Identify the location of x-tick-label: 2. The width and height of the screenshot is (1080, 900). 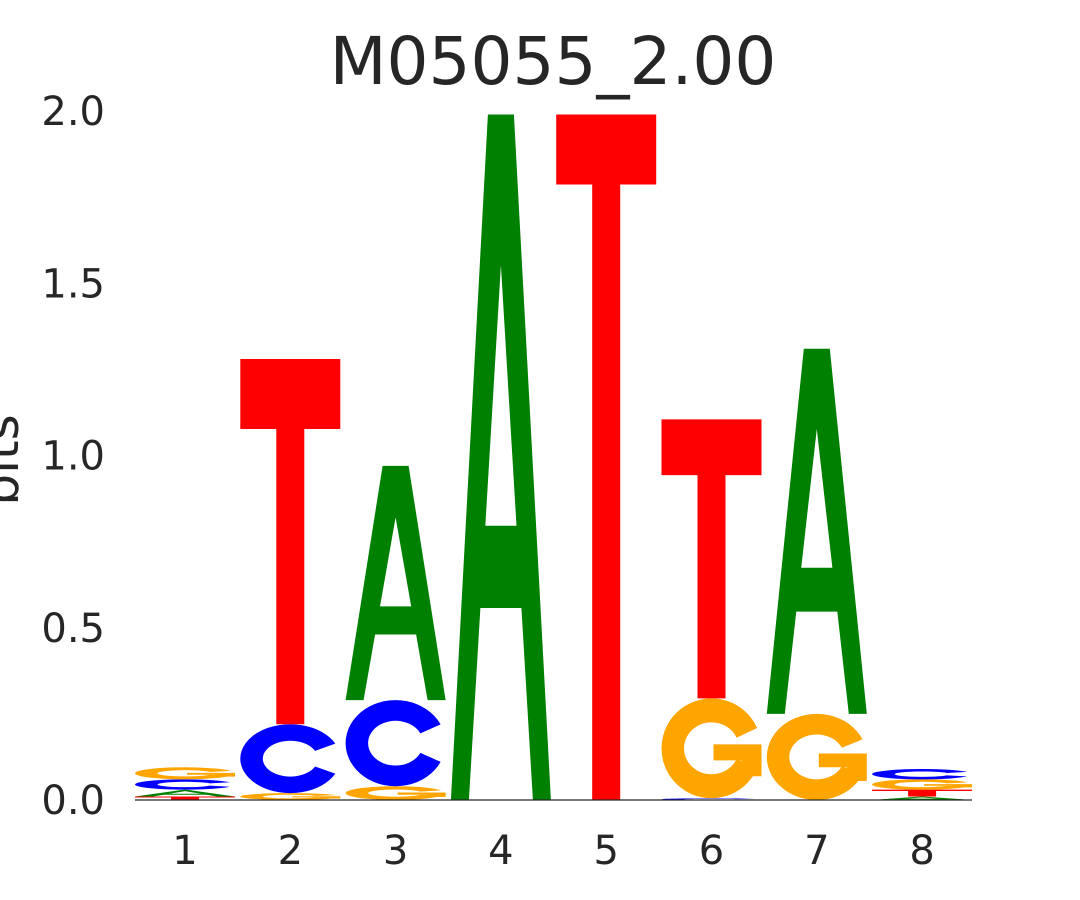
(290, 851).